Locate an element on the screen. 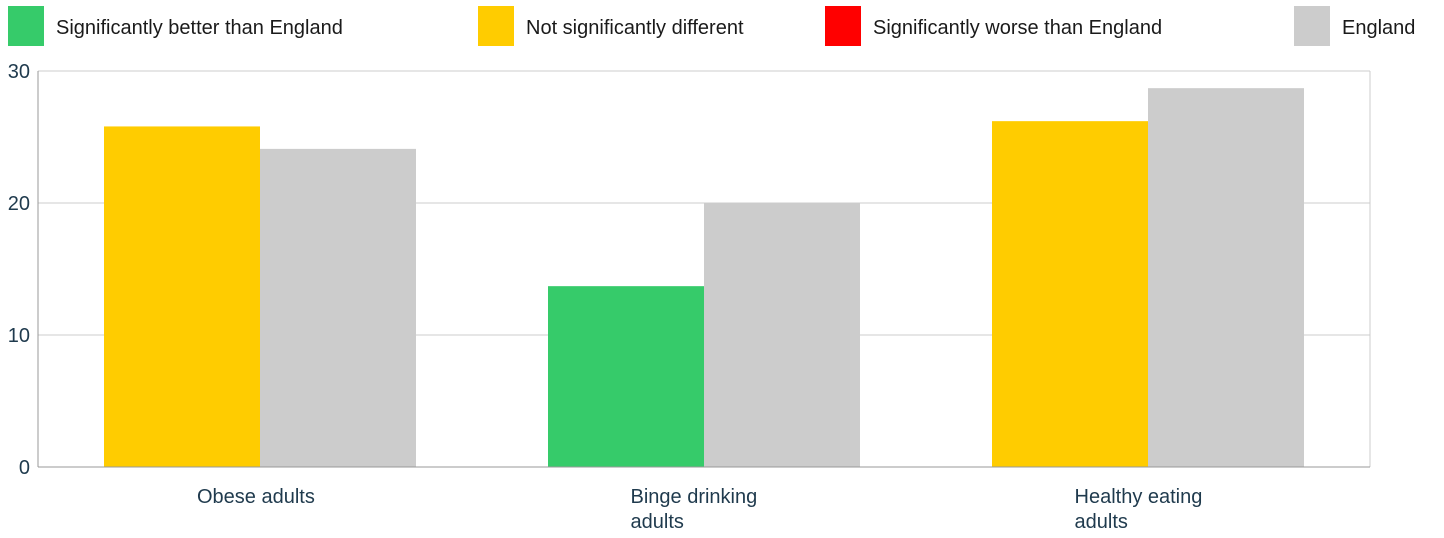  legend-label-3: Significantly worse than England is located at coordinates (1017, 28).